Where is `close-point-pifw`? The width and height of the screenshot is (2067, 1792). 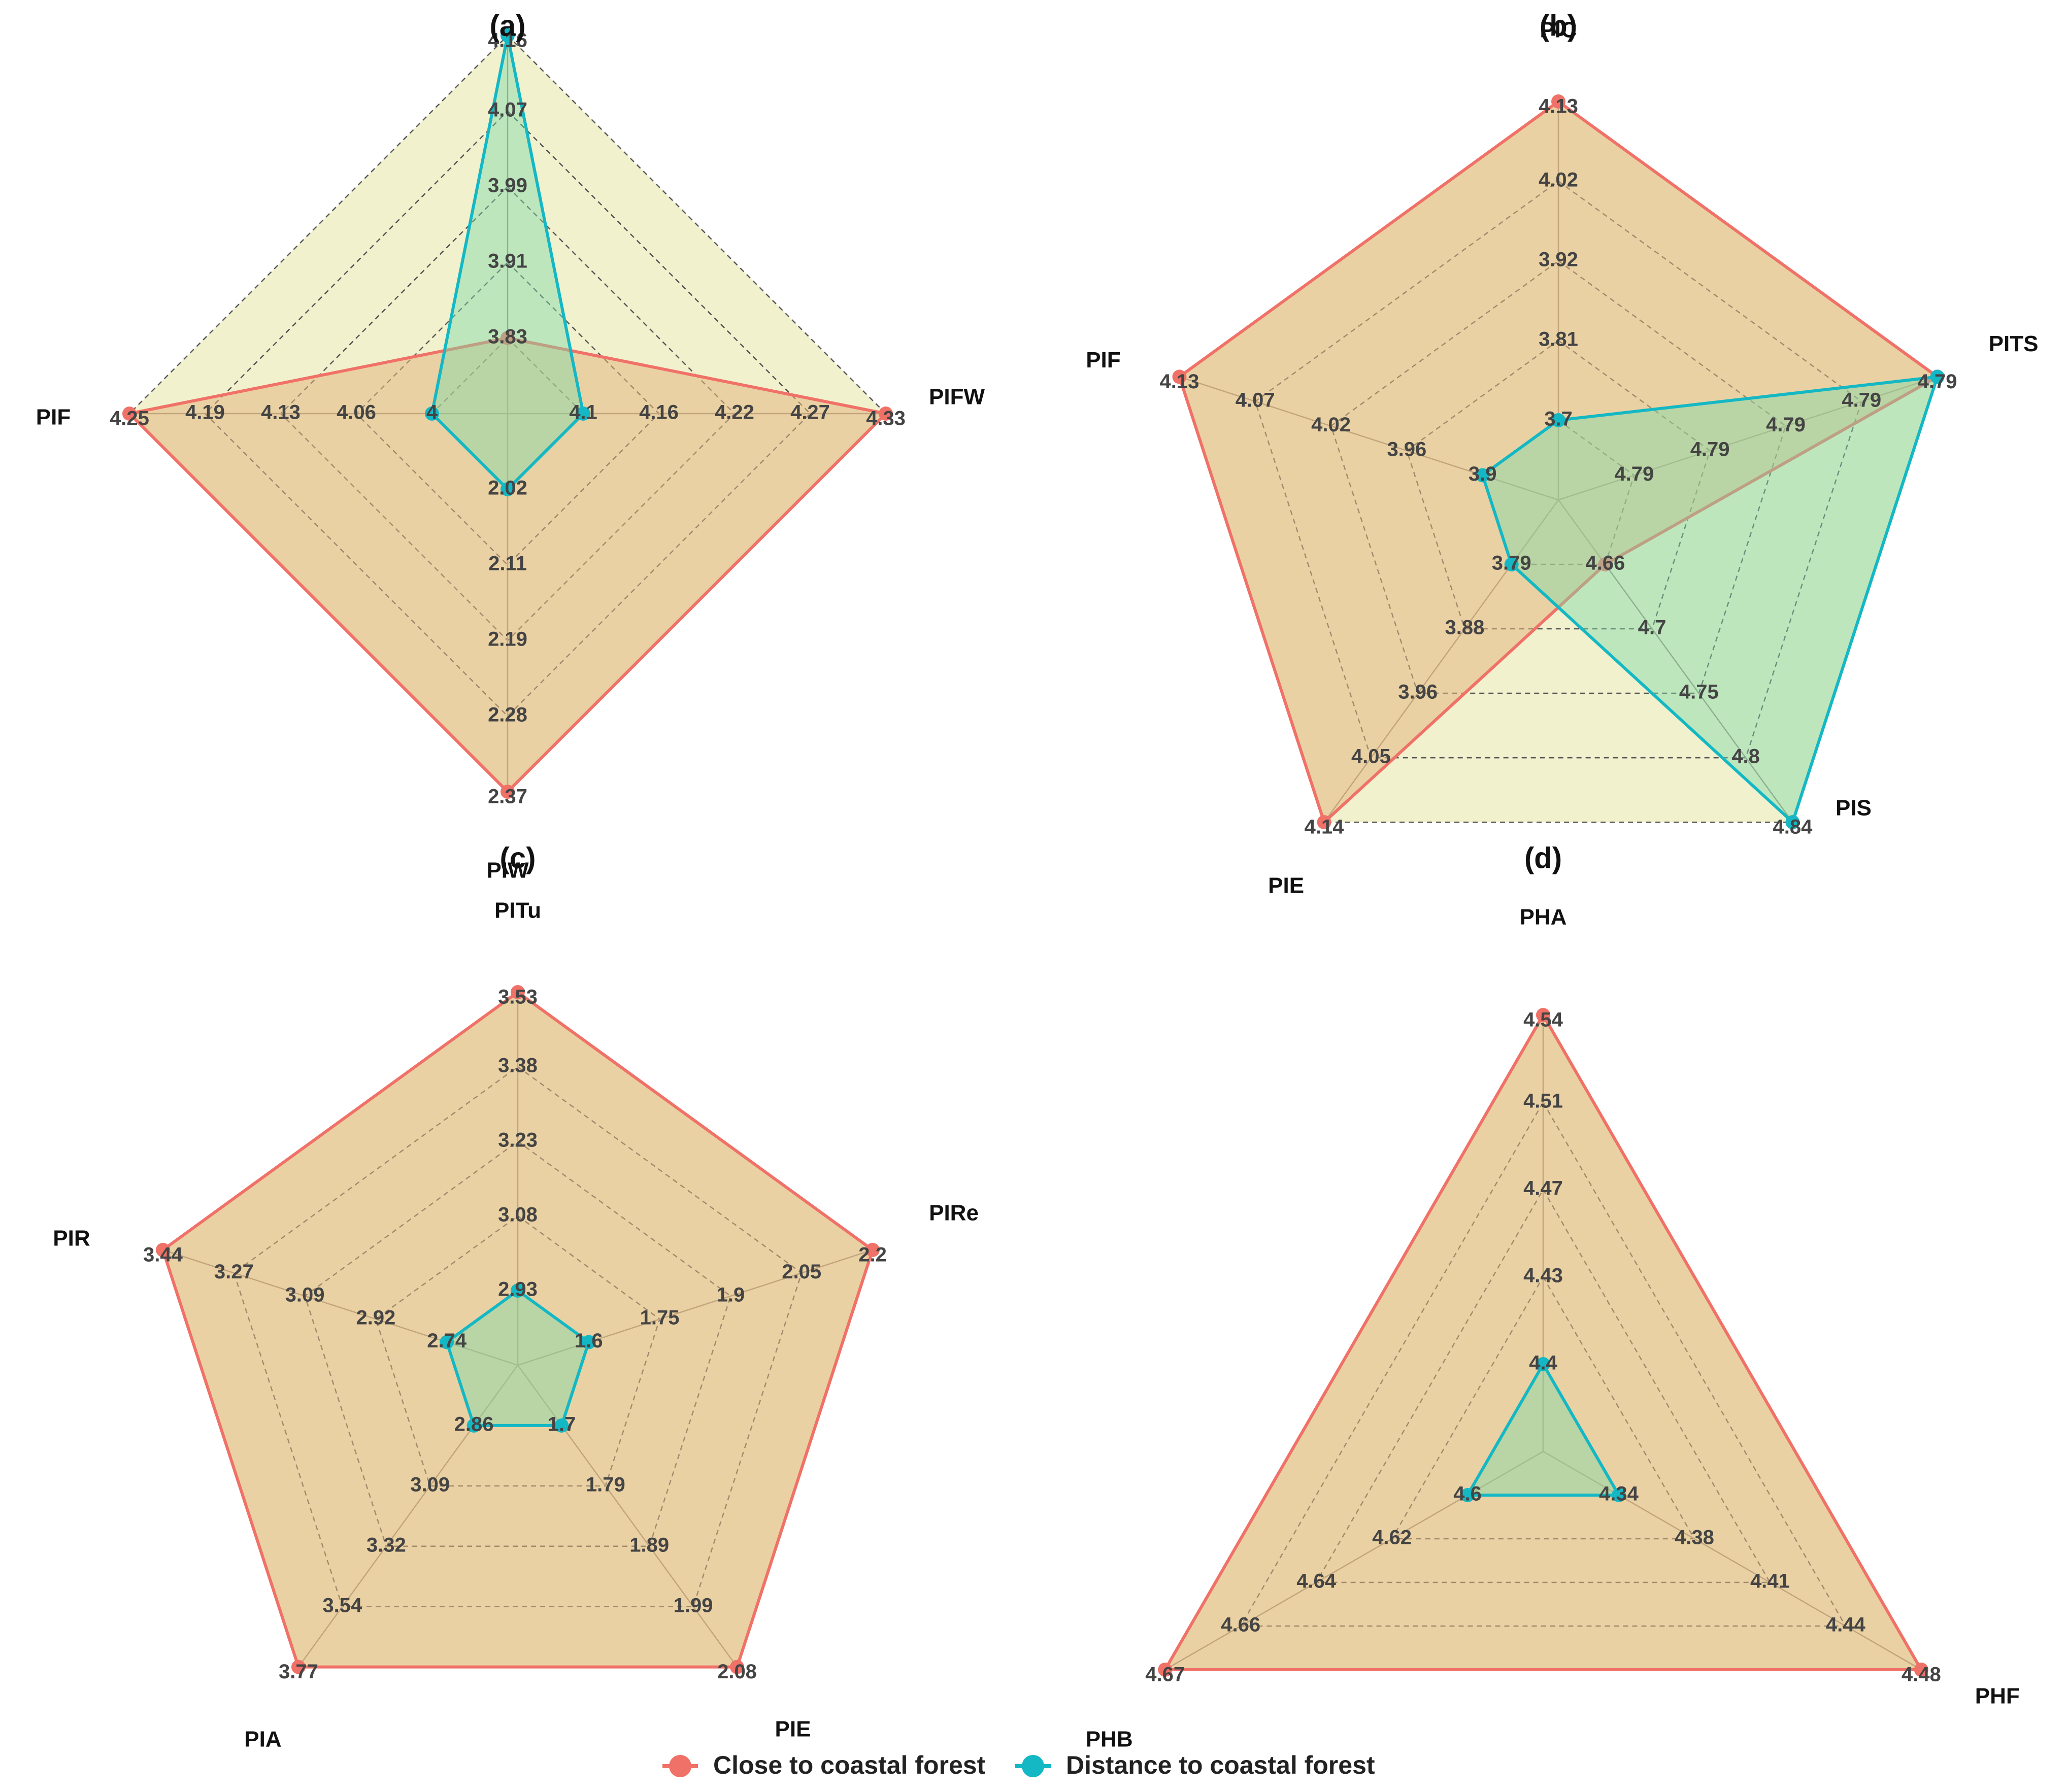 close-point-pifw is located at coordinates (886, 414).